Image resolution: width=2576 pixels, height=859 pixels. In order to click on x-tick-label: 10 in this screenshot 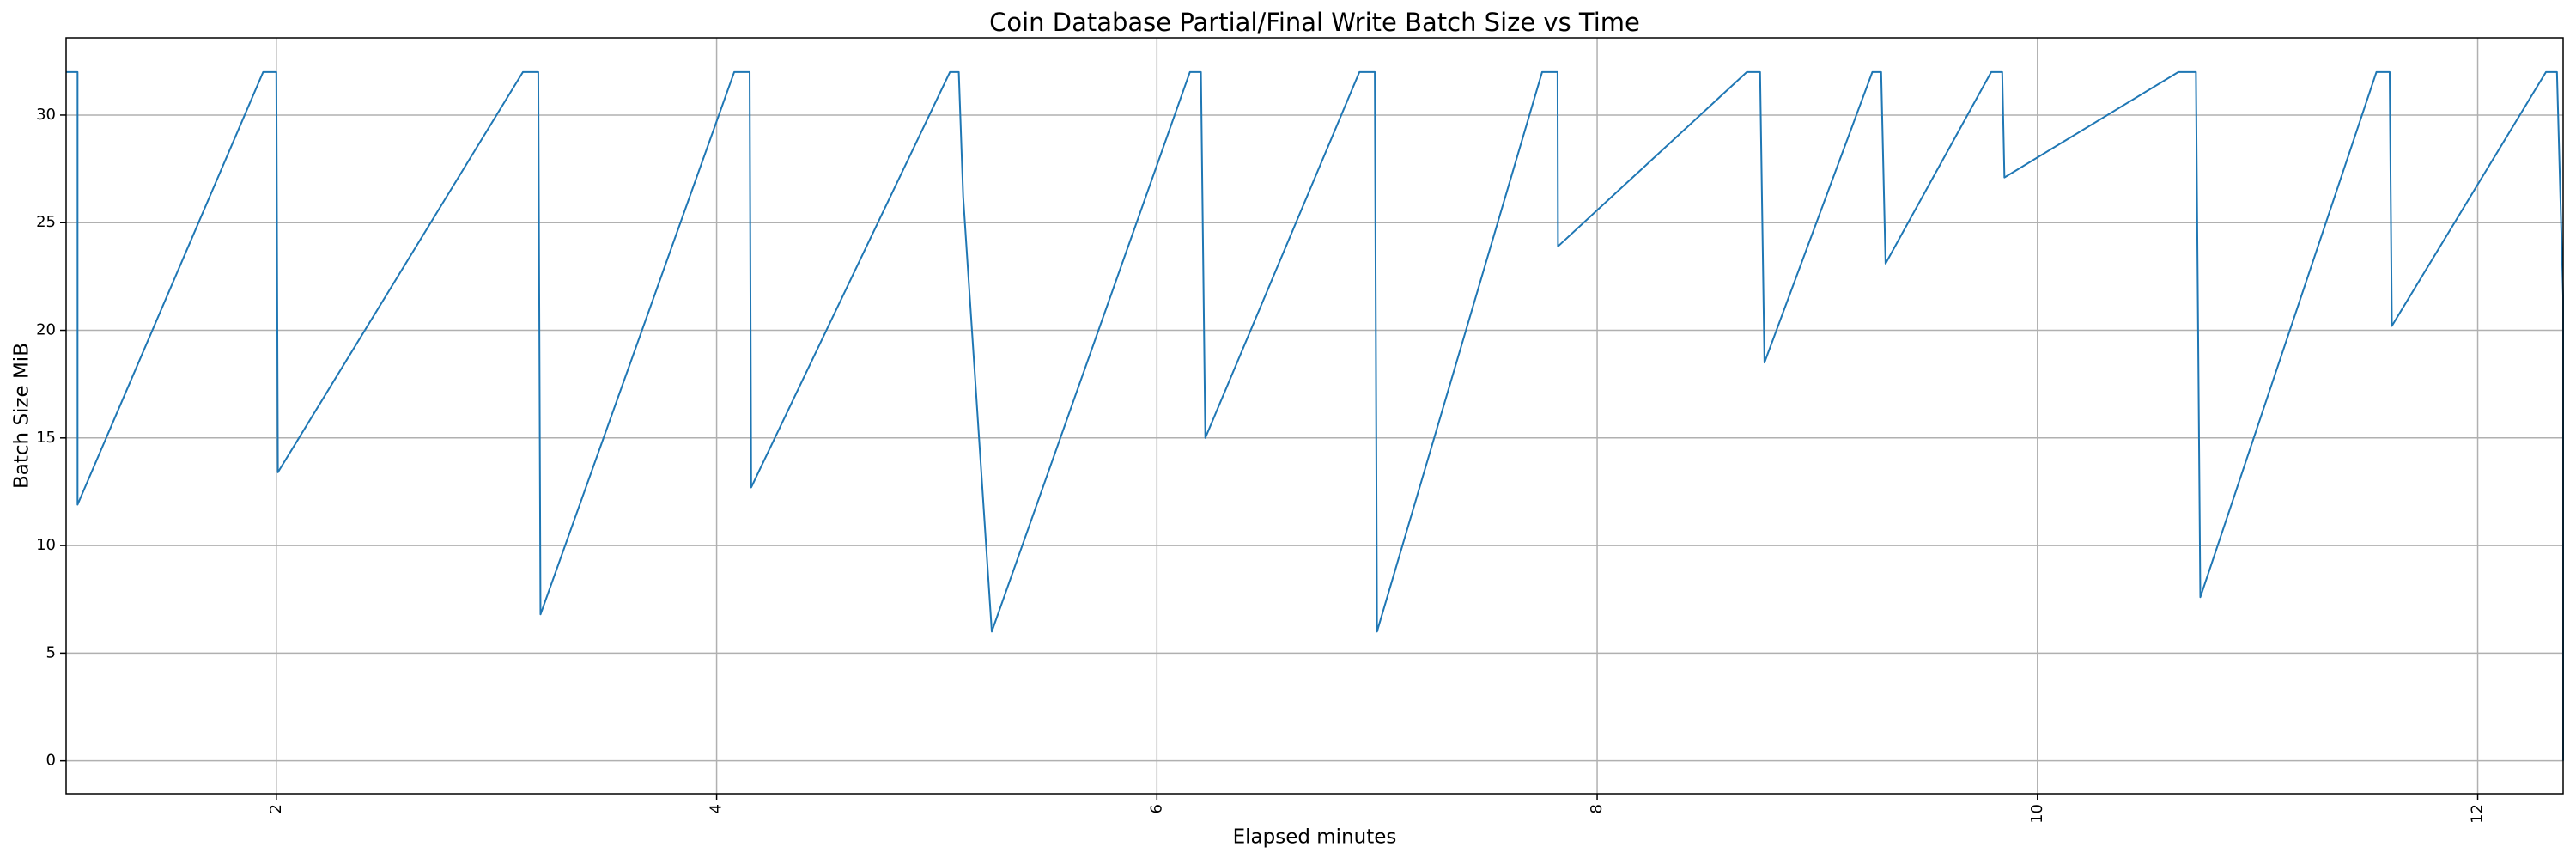, I will do `click(2037, 814)`.